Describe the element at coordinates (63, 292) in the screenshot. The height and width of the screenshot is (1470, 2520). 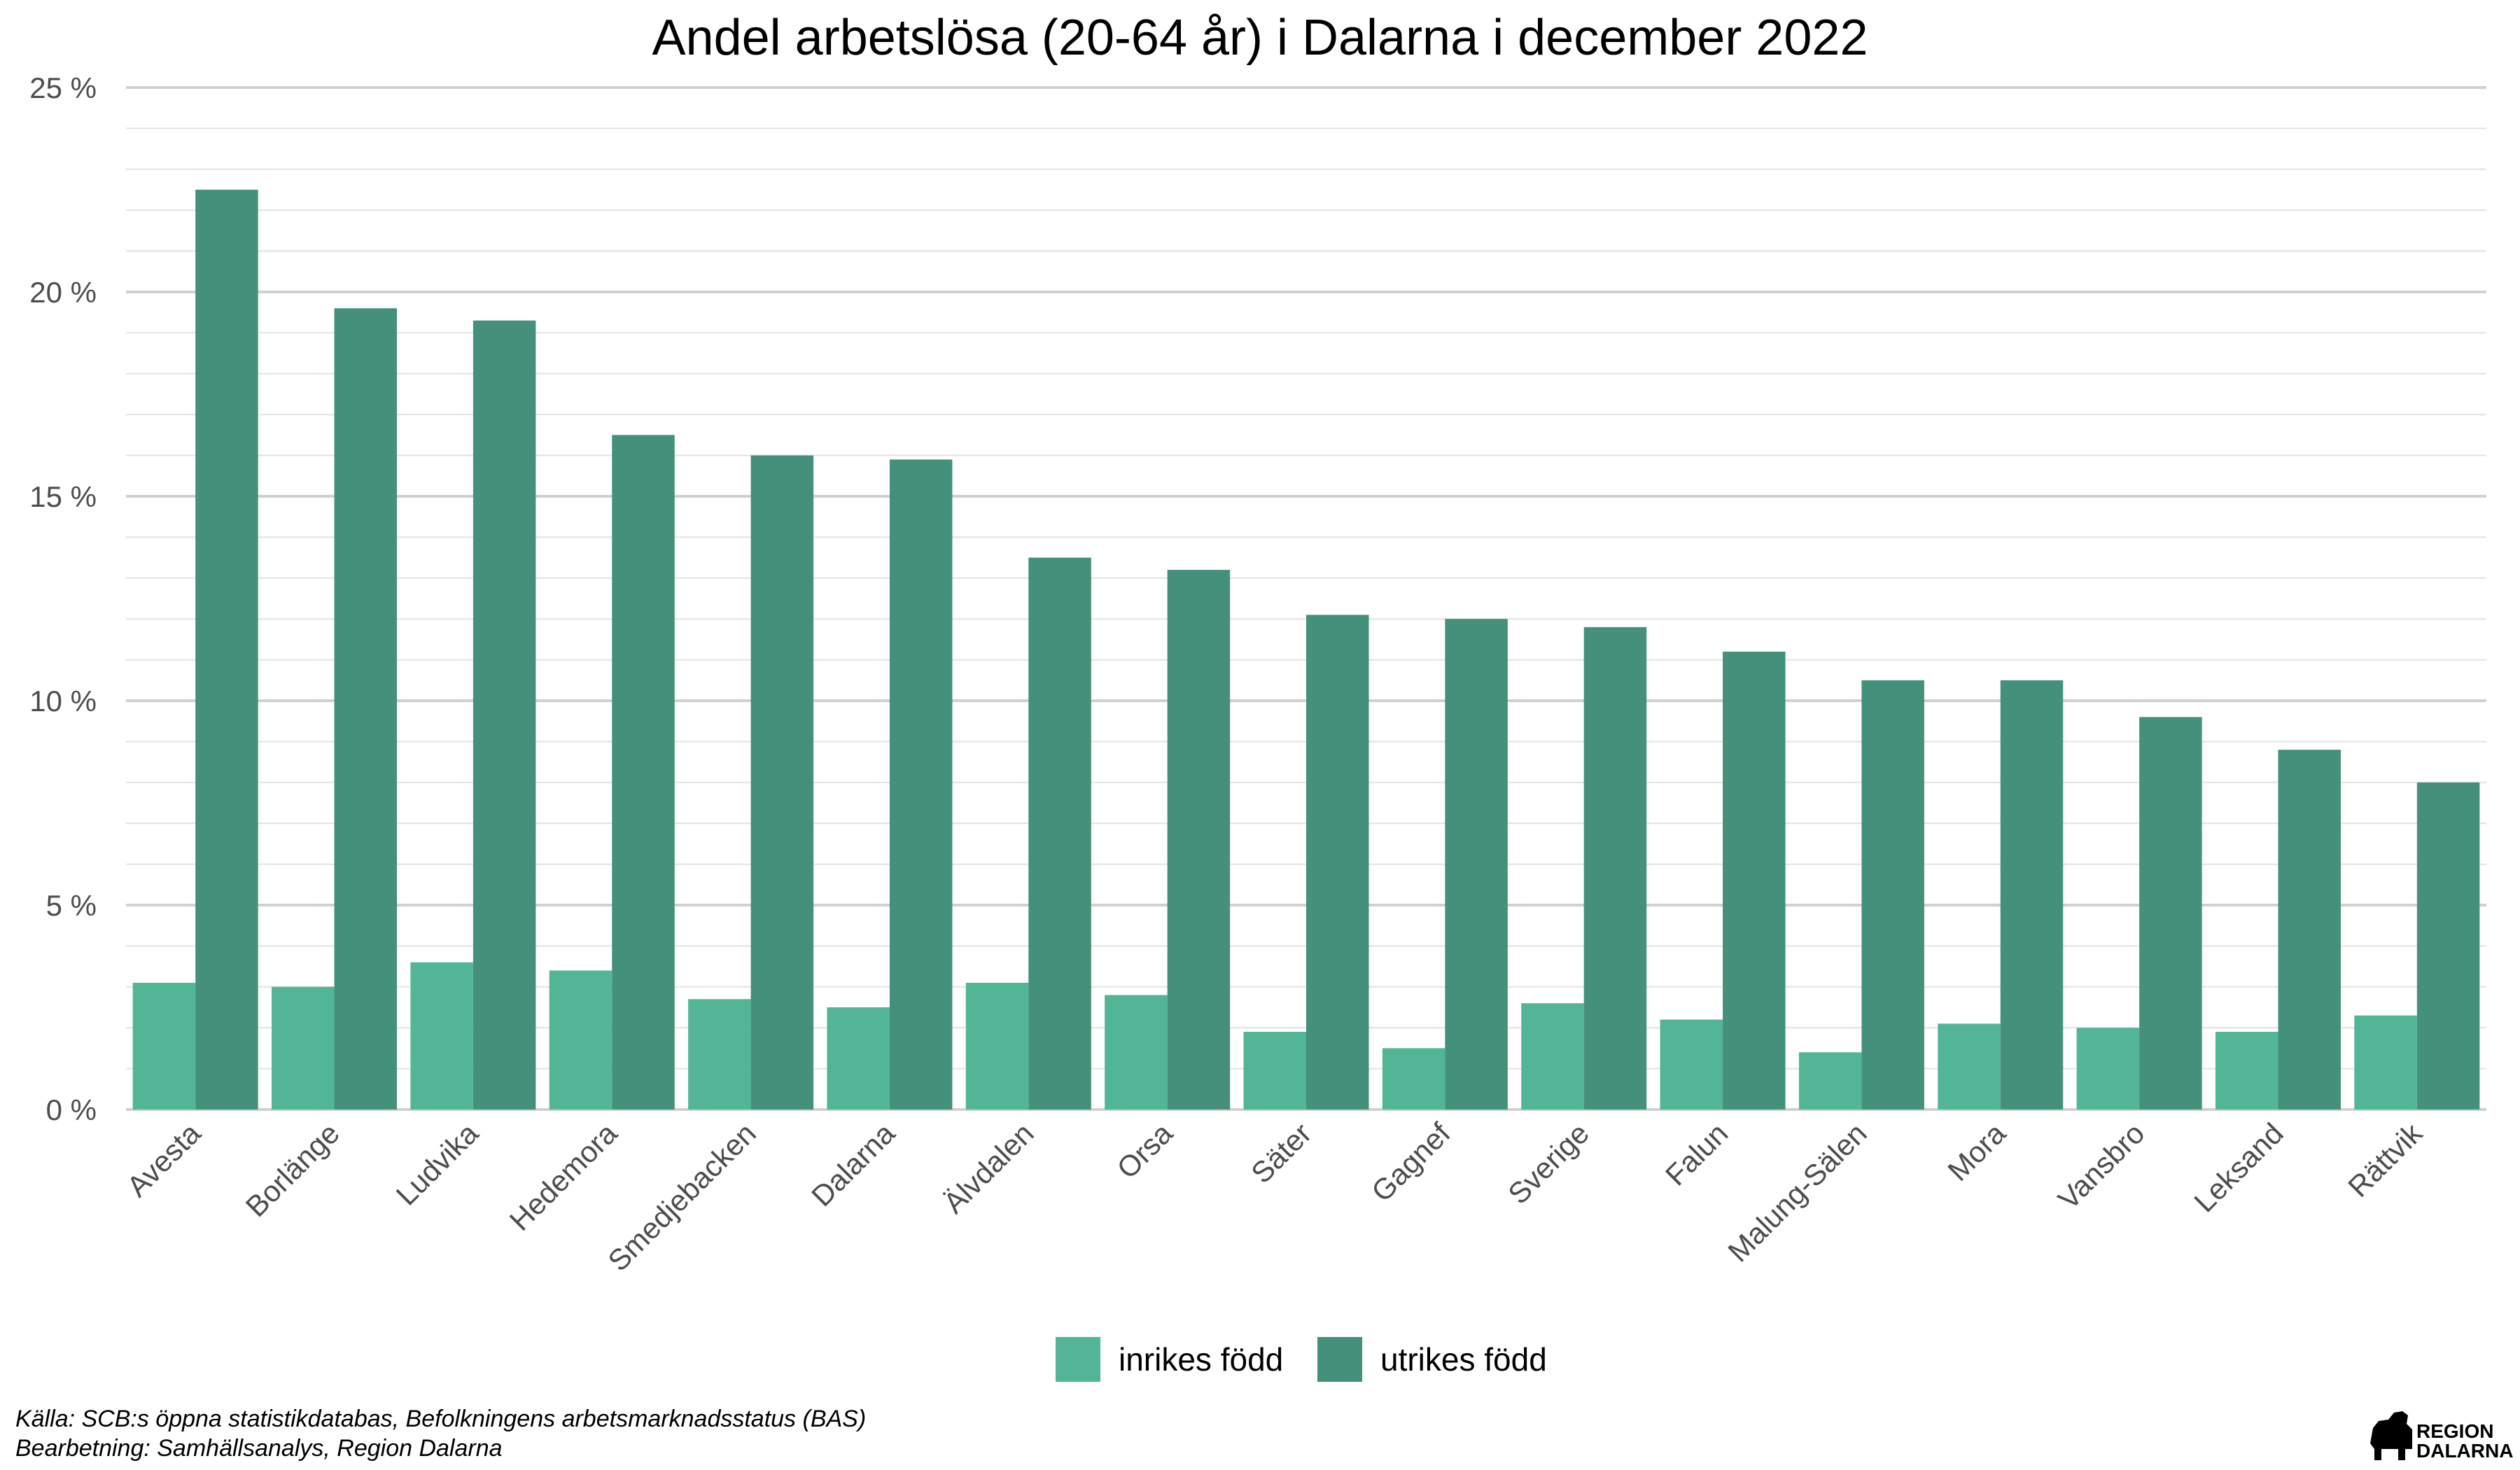
I see `y-tick-label: 20 %` at that location.